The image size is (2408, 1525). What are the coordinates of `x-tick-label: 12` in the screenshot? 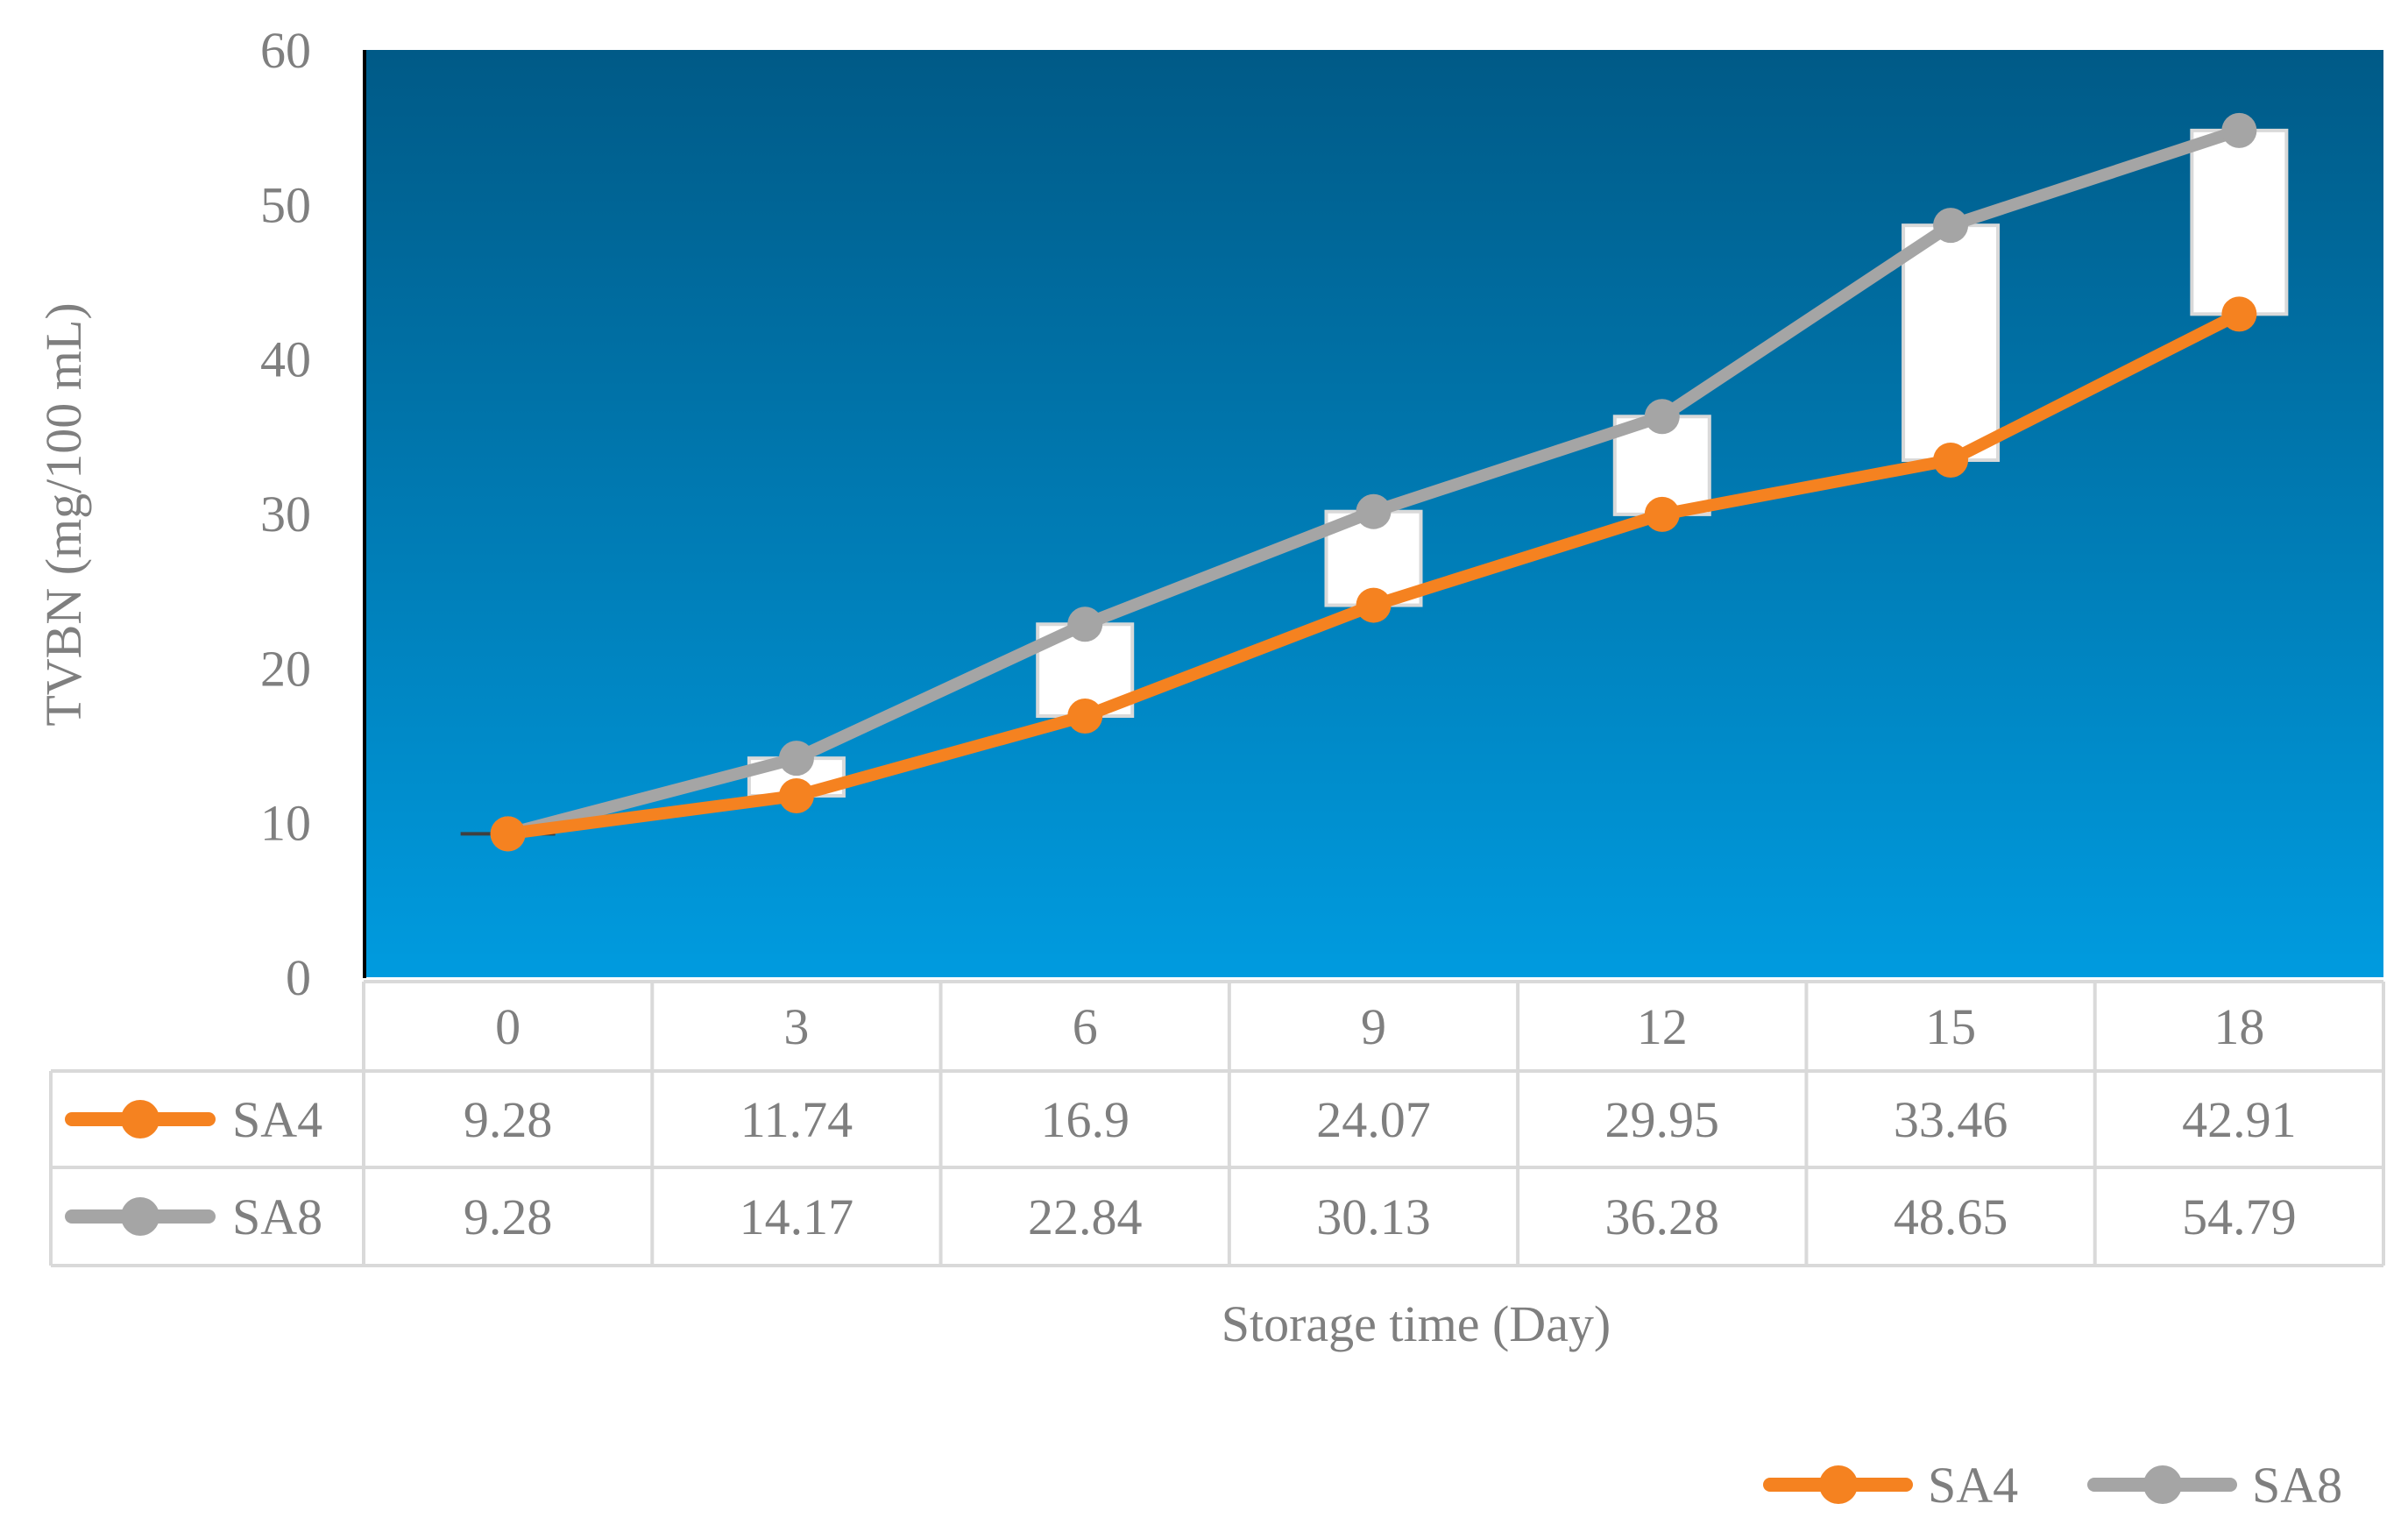 It's located at (1663, 1026).